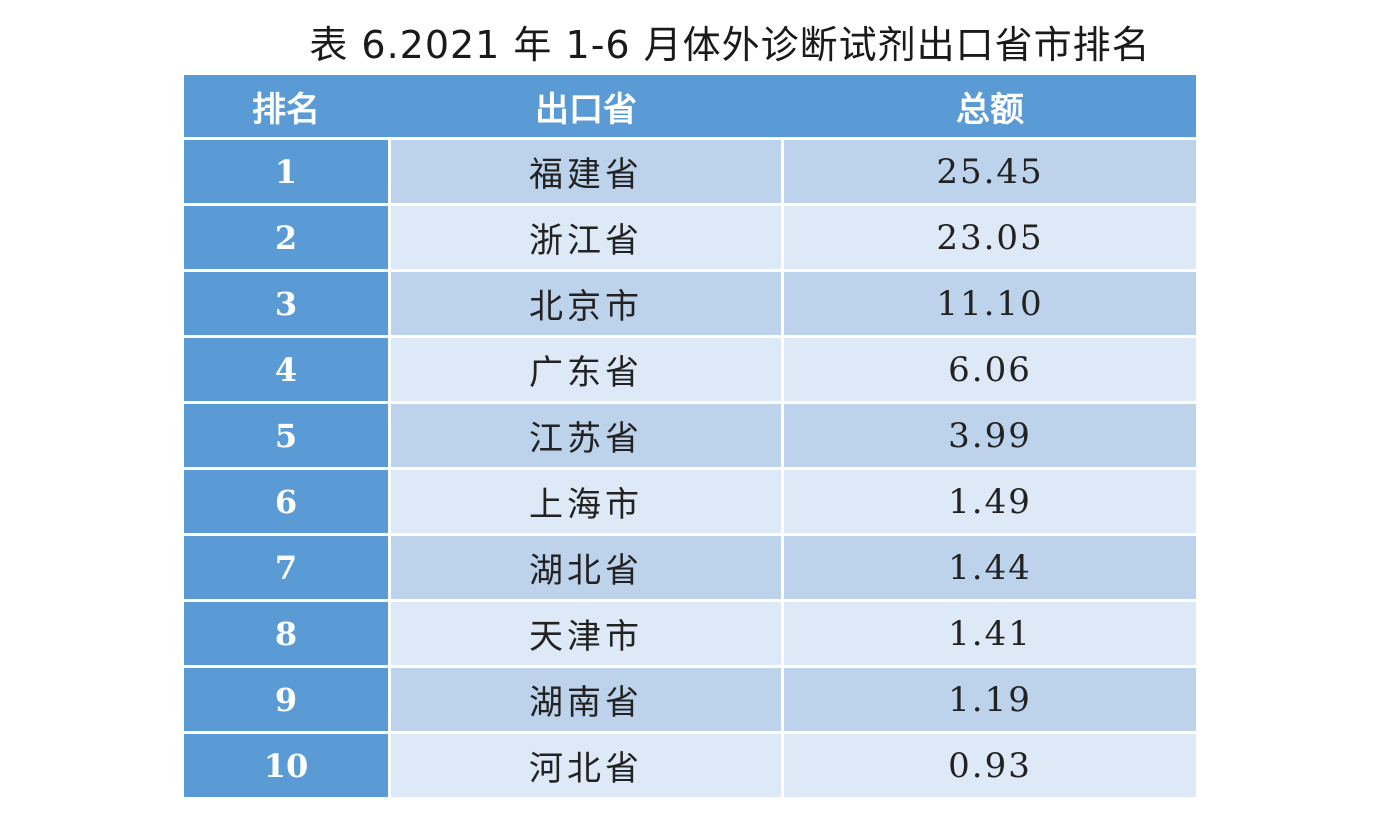 The height and width of the screenshot is (818, 1380). I want to click on amount-cell: 1.19, so click(990, 699).